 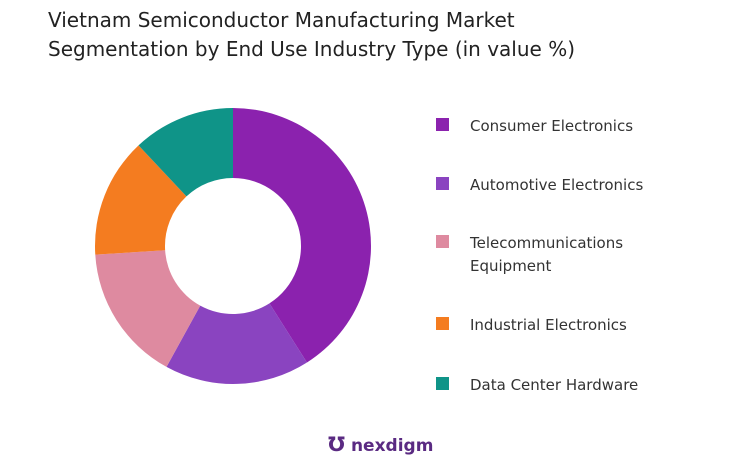 What do you see at coordinates (548, 325) in the screenshot?
I see `legend-label: Industrial Electronics` at bounding box center [548, 325].